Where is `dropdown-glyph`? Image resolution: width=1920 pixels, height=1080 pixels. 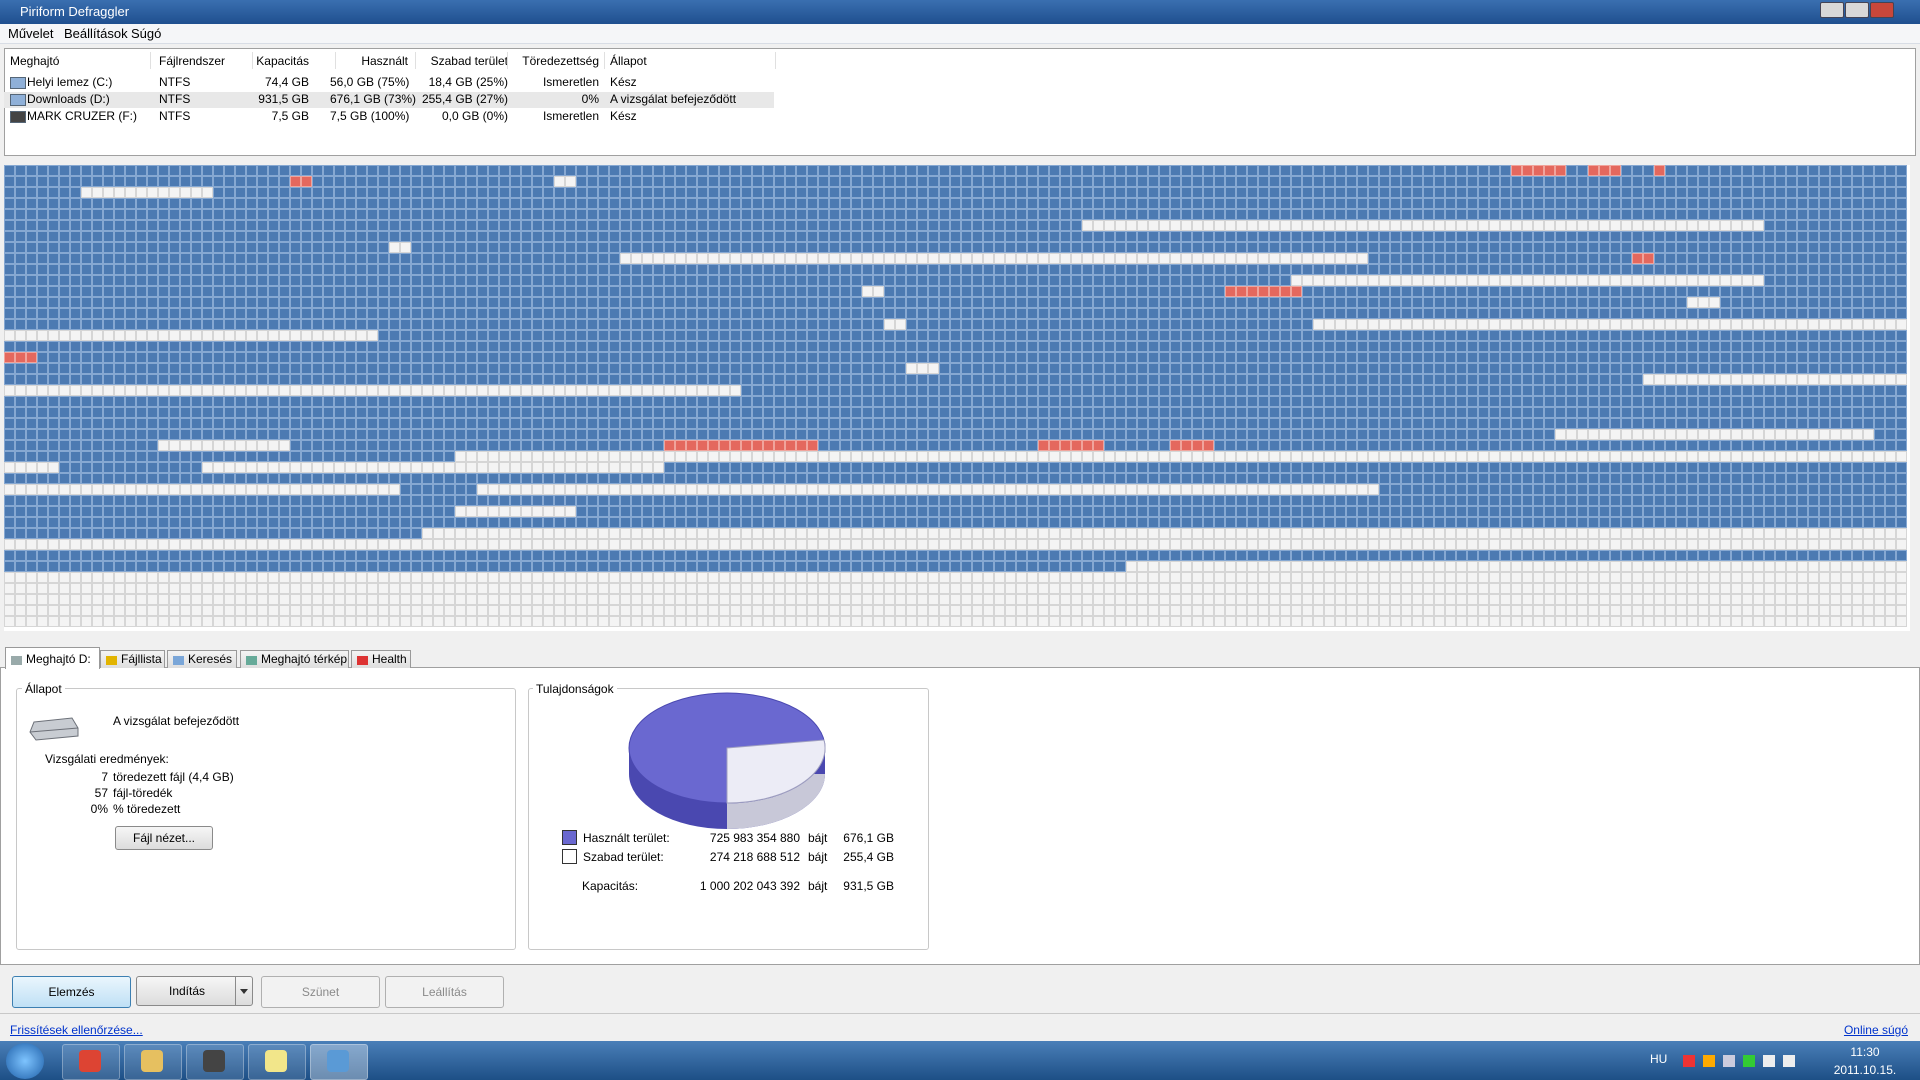 dropdown-glyph is located at coordinates (244, 991).